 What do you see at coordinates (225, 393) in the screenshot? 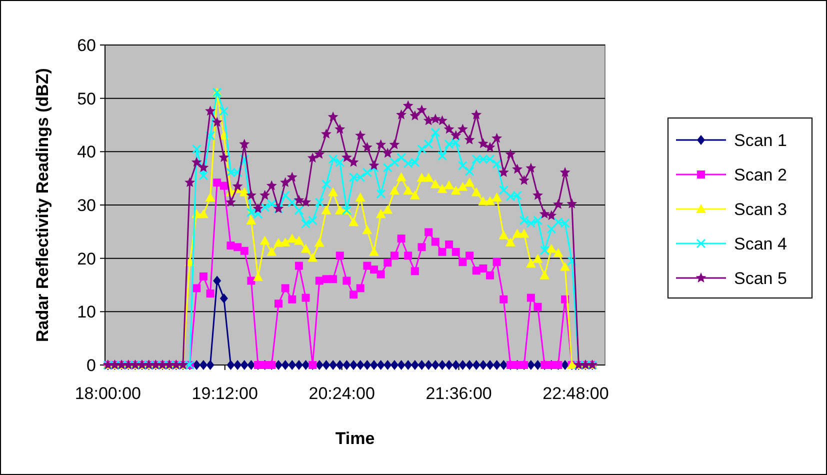
I see `x-tick-label: 19:12:00` at bounding box center [225, 393].